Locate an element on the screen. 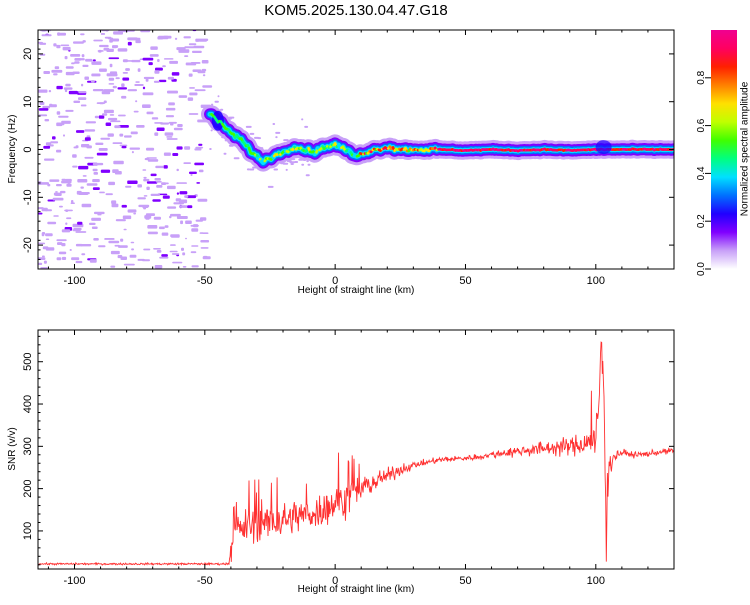 Image resolution: width=750 pixels, height=605 pixels. x-tick-label: -100 is located at coordinates (74, 581).